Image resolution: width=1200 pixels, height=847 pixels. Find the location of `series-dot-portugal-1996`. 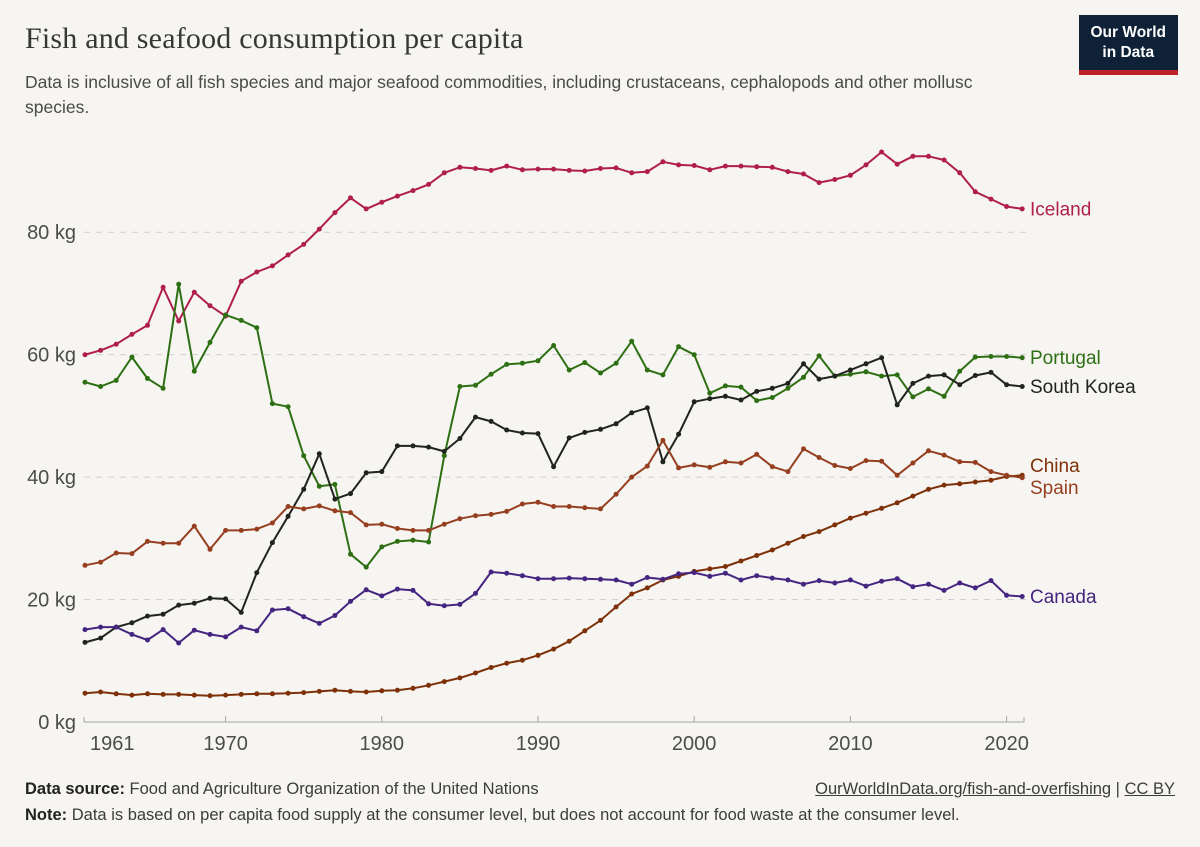

series-dot-portugal-1996 is located at coordinates (632, 341).